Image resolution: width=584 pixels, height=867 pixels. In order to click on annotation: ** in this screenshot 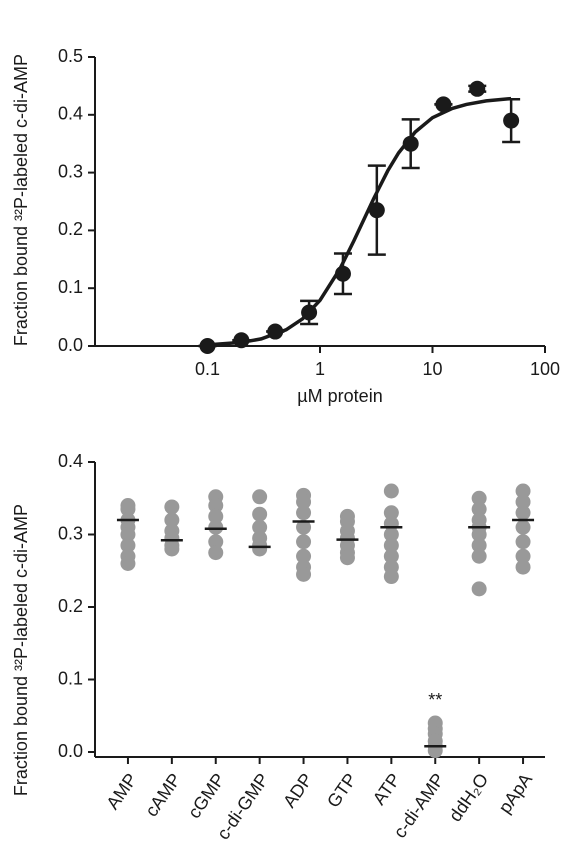, I will do `click(435, 700)`.